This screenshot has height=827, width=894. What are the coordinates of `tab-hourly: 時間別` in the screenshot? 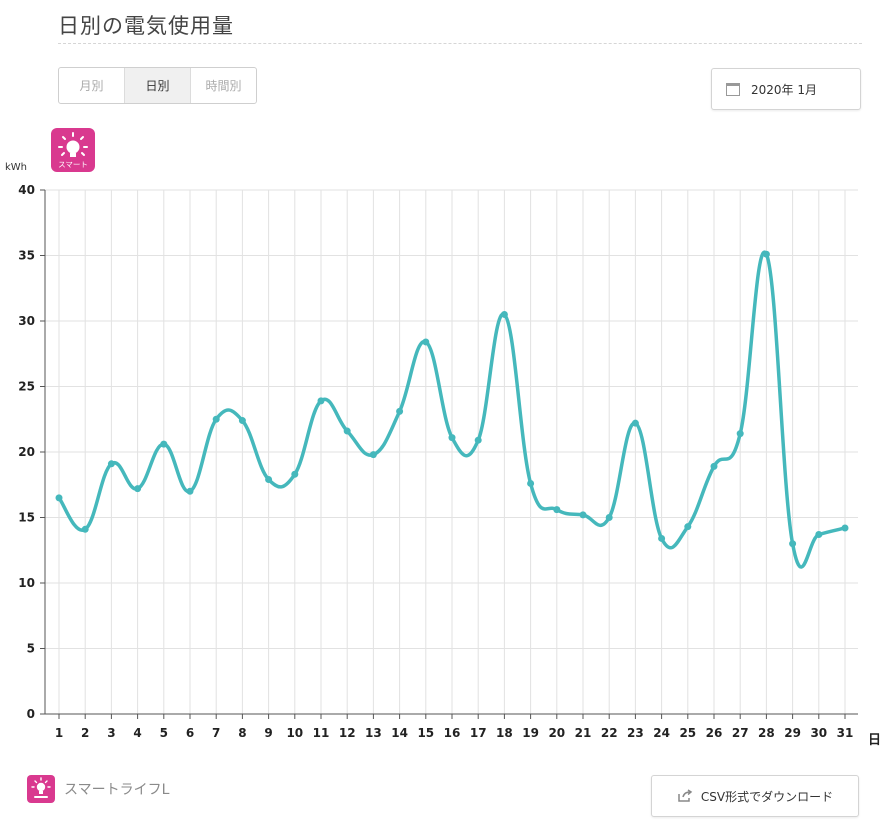 It's located at (223, 86).